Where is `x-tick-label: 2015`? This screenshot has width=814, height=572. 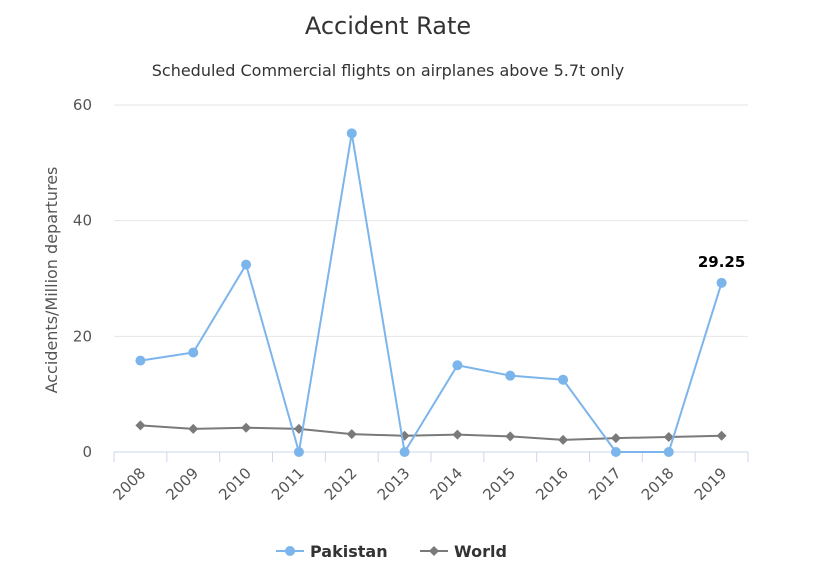
x-tick-label: 2015 is located at coordinates (499, 484).